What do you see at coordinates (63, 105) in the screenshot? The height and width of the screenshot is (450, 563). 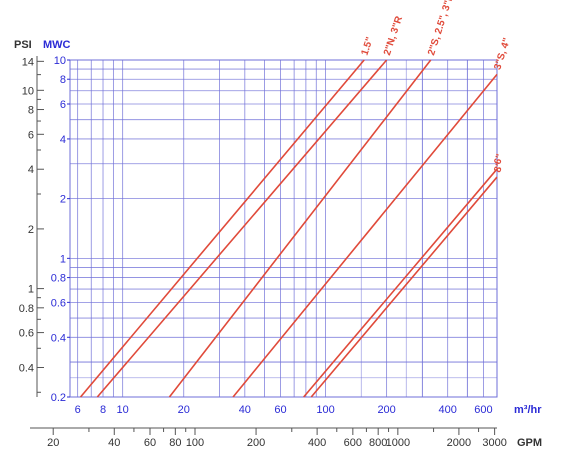 I see `mwc-tick-label: 6` at bounding box center [63, 105].